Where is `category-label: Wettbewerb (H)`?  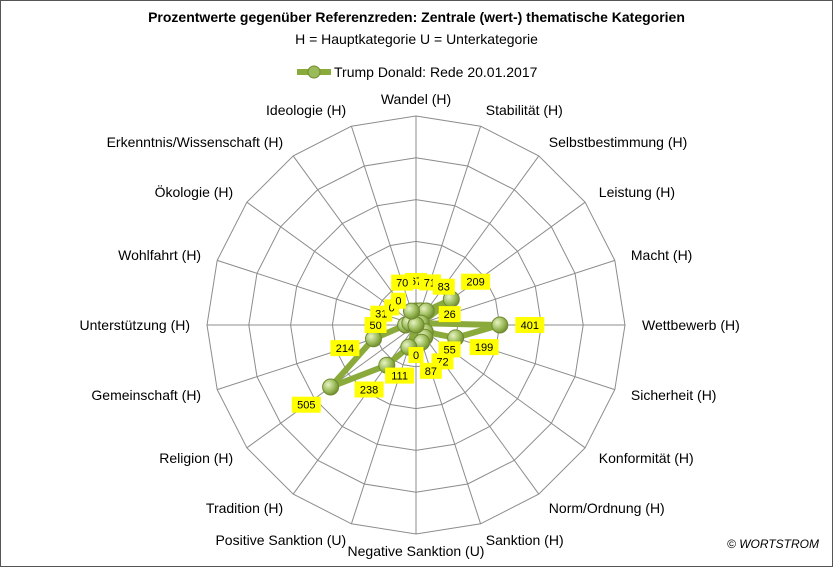
category-label: Wettbewerb (H) is located at coordinates (691, 325).